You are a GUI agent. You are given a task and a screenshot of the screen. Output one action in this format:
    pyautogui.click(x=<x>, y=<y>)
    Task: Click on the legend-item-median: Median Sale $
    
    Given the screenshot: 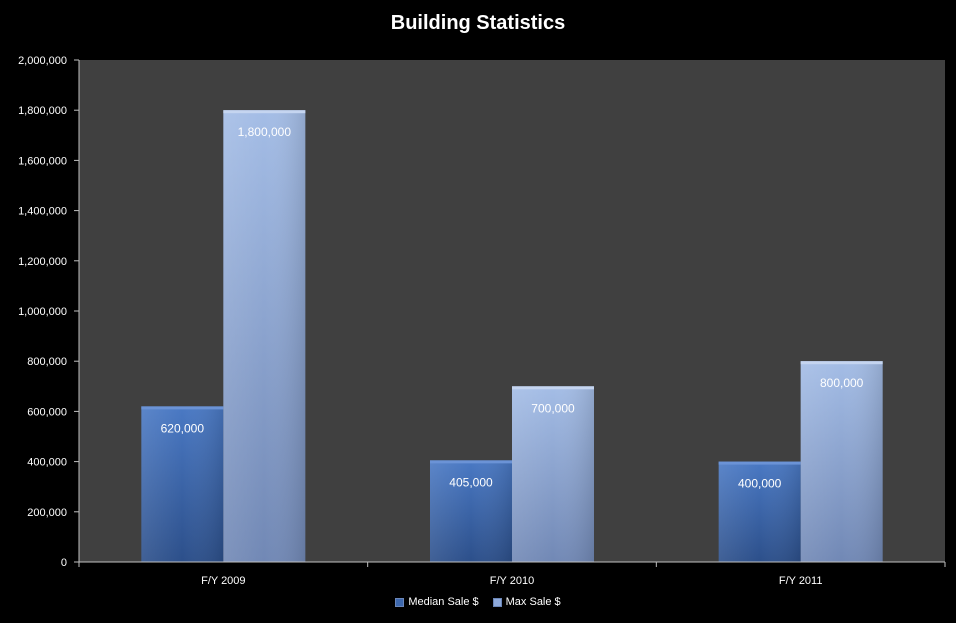 What is the action you would take?
    pyautogui.click(x=437, y=602)
    